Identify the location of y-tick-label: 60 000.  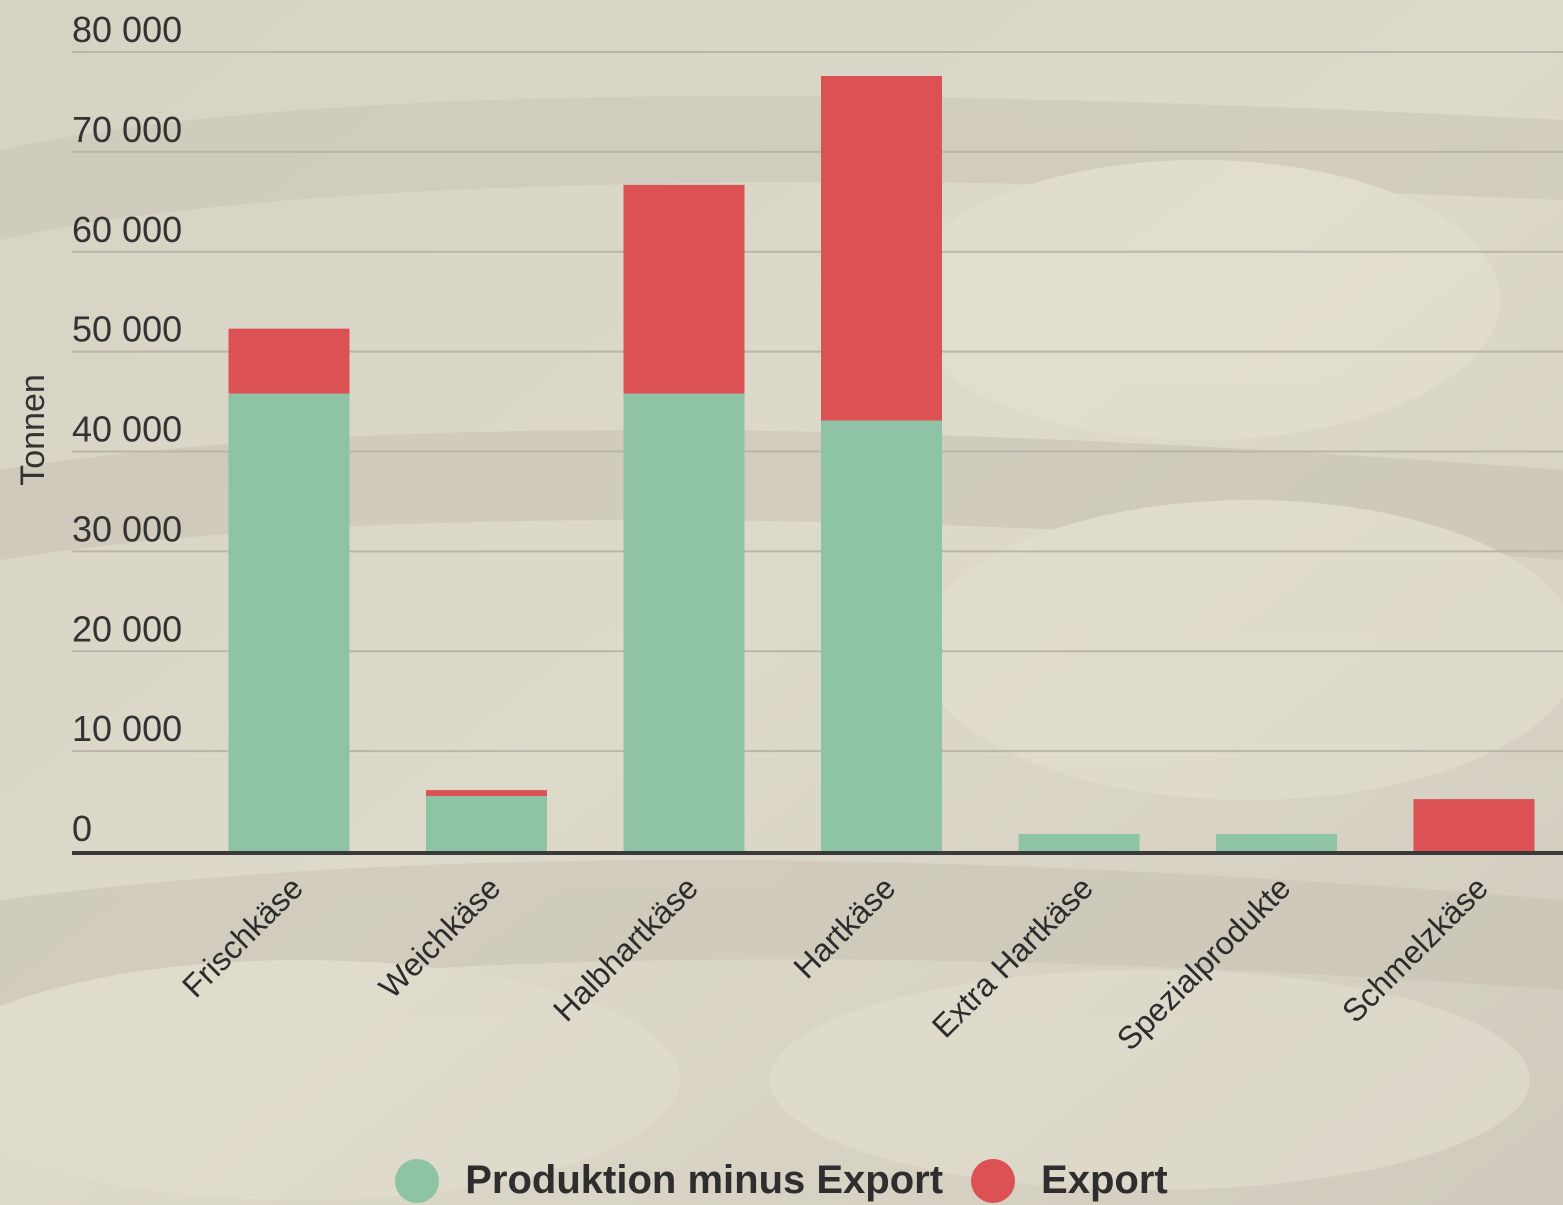
(127, 229).